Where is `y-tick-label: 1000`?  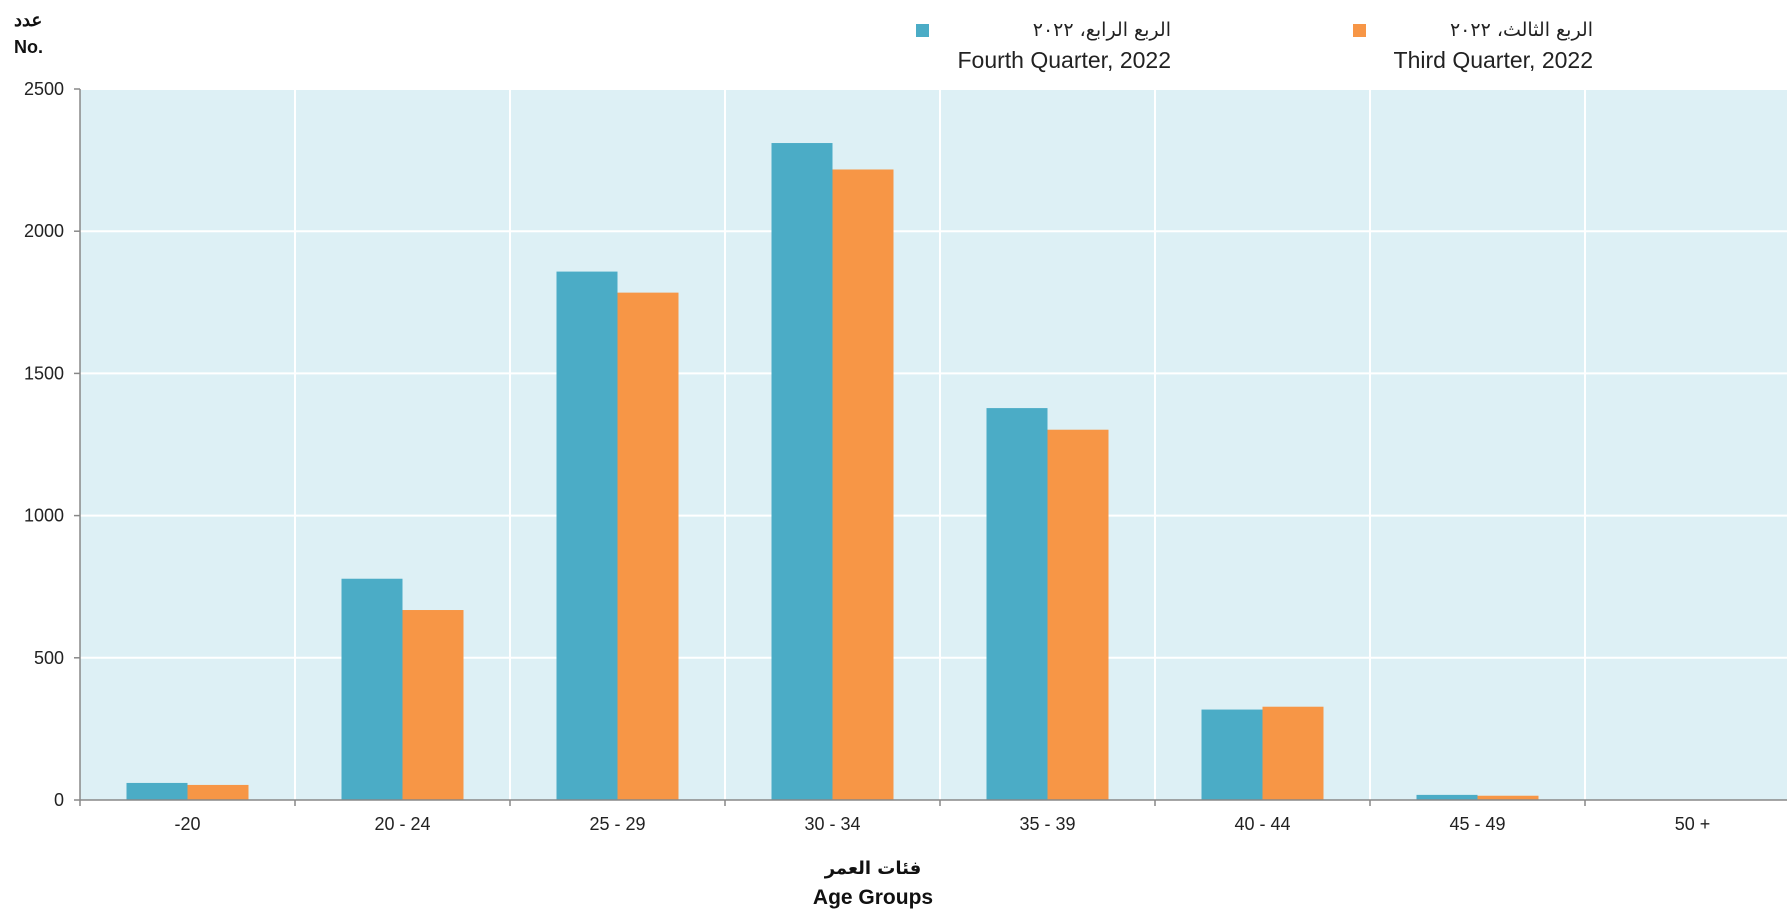
y-tick-label: 1000 is located at coordinates (44, 516).